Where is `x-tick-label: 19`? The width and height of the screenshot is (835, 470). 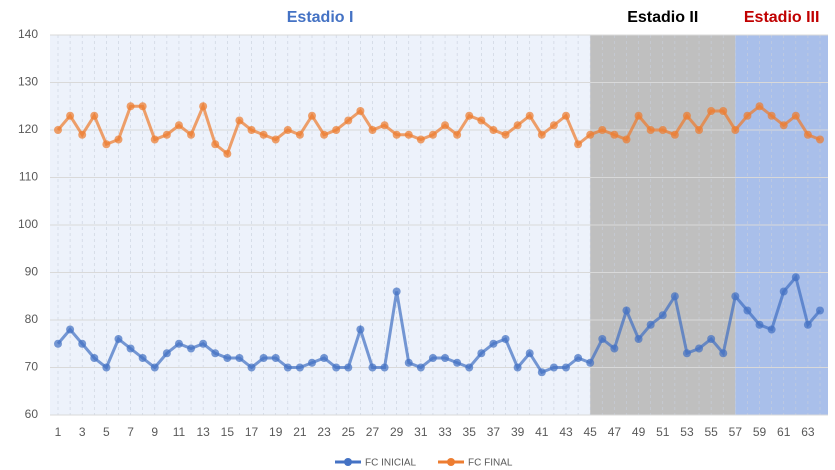
x-tick-label: 19 is located at coordinates (276, 432).